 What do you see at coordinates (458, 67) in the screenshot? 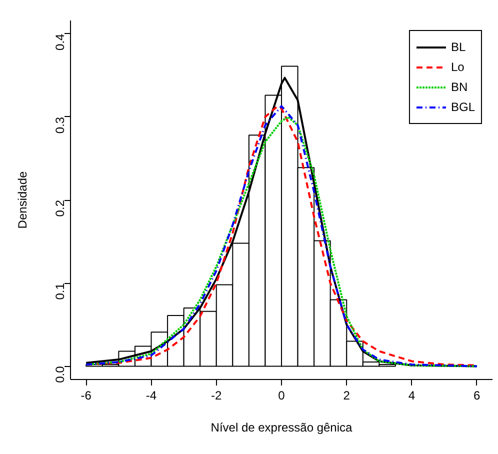
I see `legend-label: Lo` at bounding box center [458, 67].